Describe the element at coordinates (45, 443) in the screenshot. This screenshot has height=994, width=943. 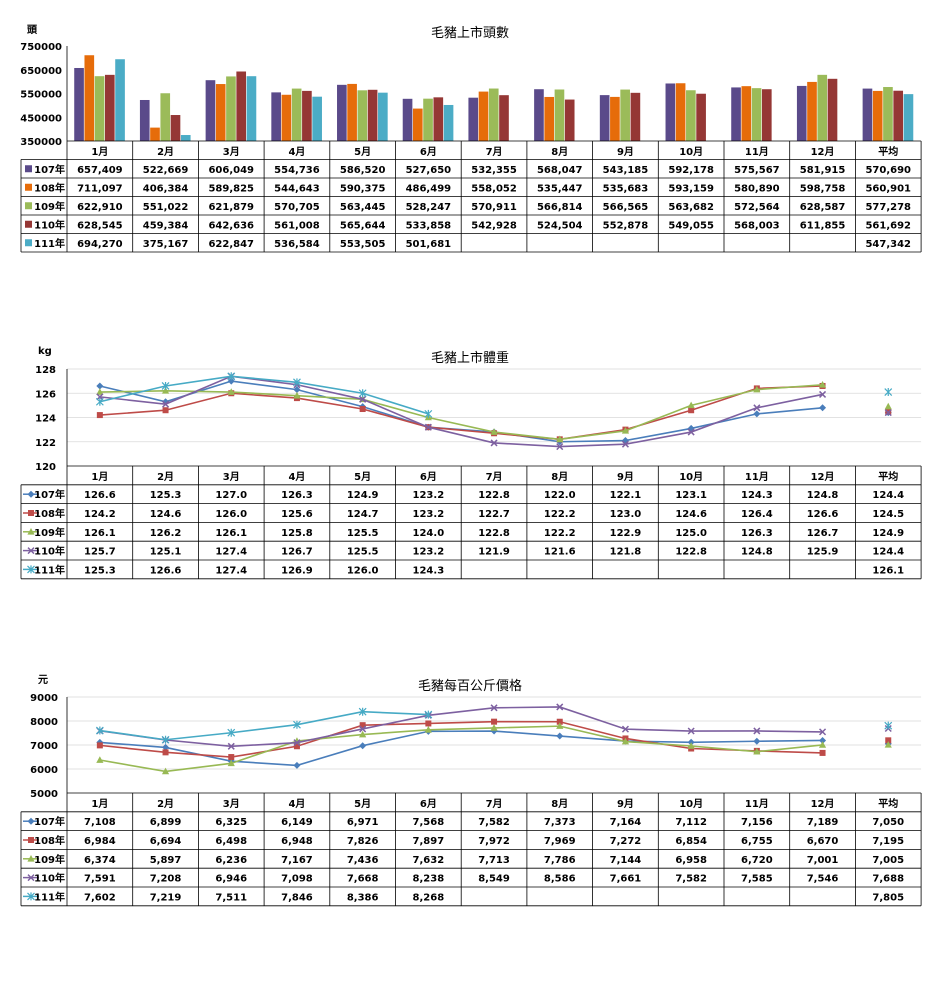
I see `y-tick-label: 122` at that location.